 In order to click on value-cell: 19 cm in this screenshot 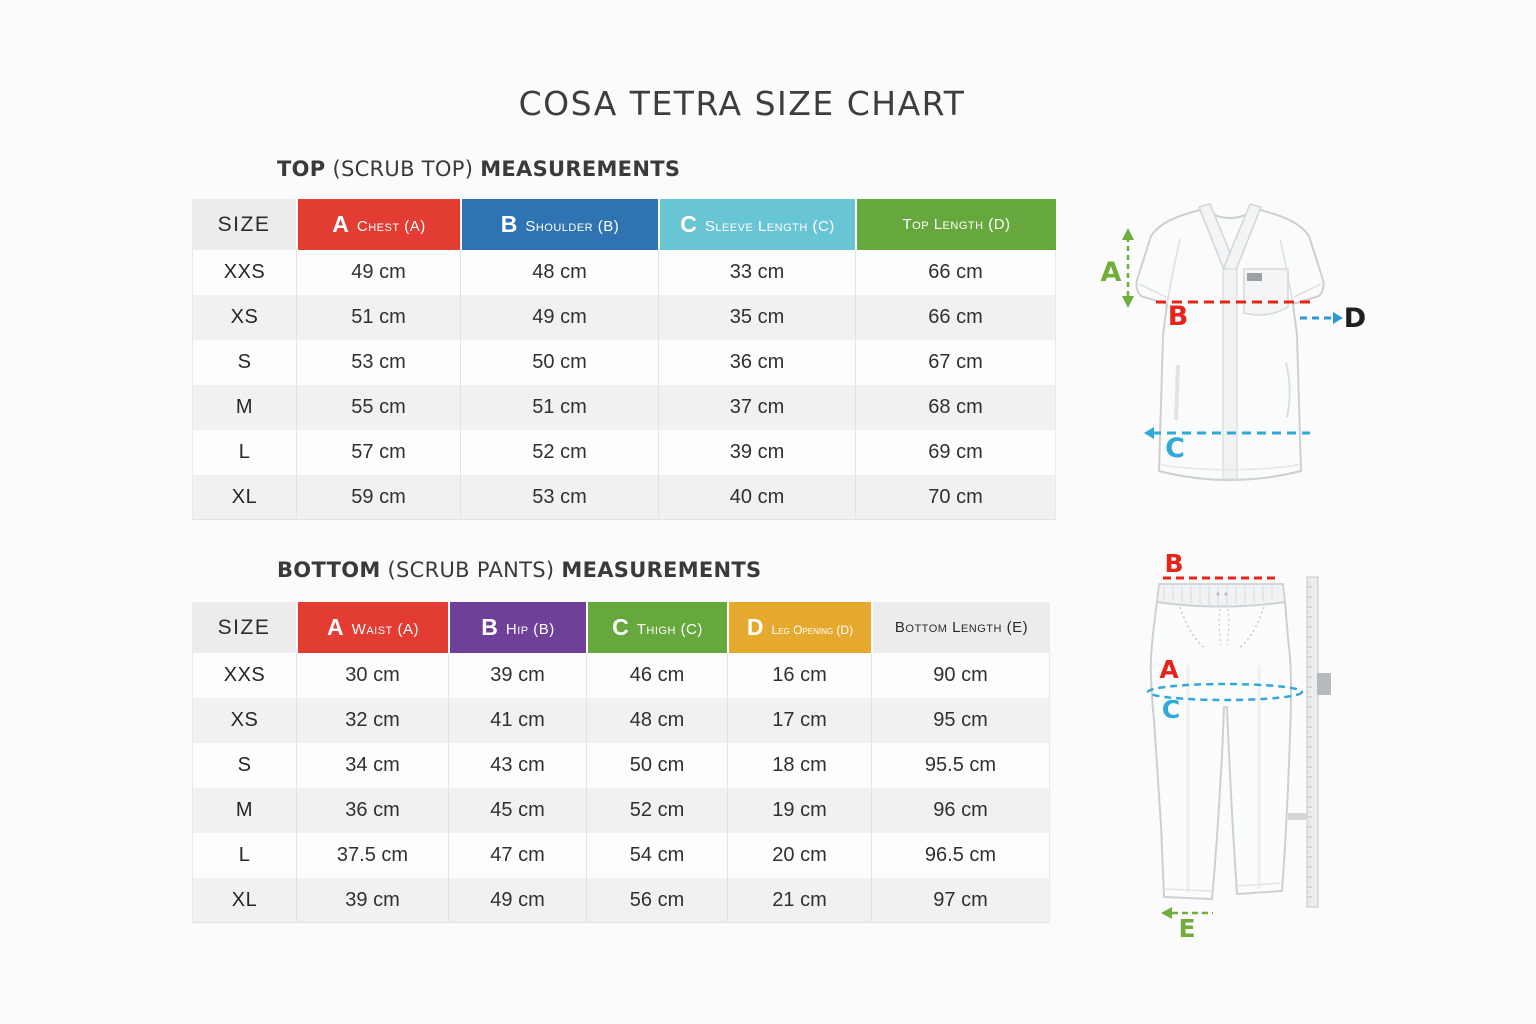, I will do `click(799, 810)`.